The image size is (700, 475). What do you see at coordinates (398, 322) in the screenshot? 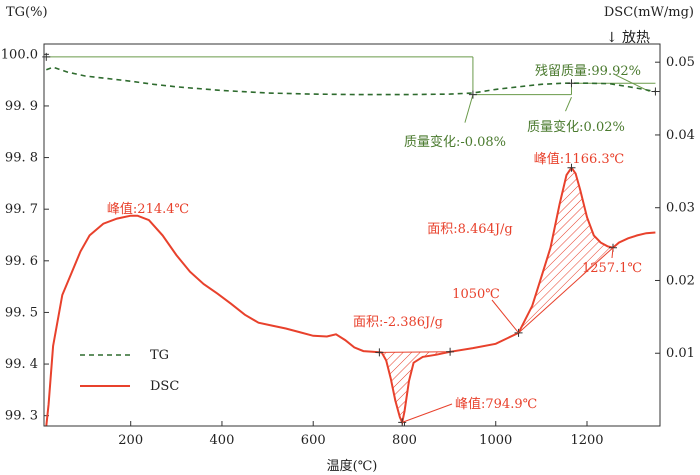
I see `annotation-area-negative: 面积:-2.386J/g` at bounding box center [398, 322].